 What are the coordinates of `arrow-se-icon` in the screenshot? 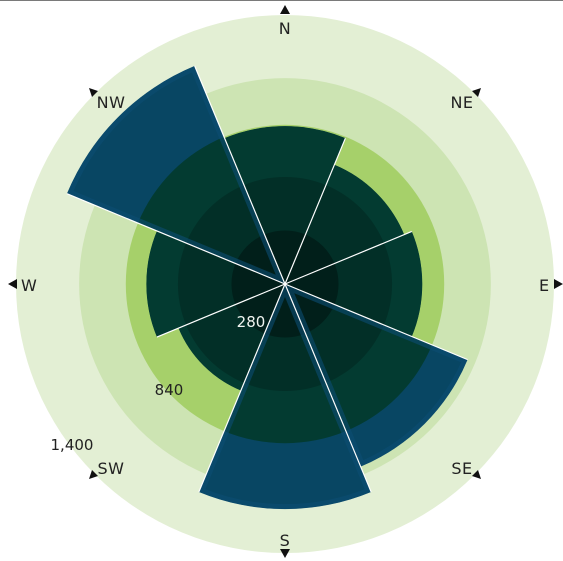 It's located at (476, 474).